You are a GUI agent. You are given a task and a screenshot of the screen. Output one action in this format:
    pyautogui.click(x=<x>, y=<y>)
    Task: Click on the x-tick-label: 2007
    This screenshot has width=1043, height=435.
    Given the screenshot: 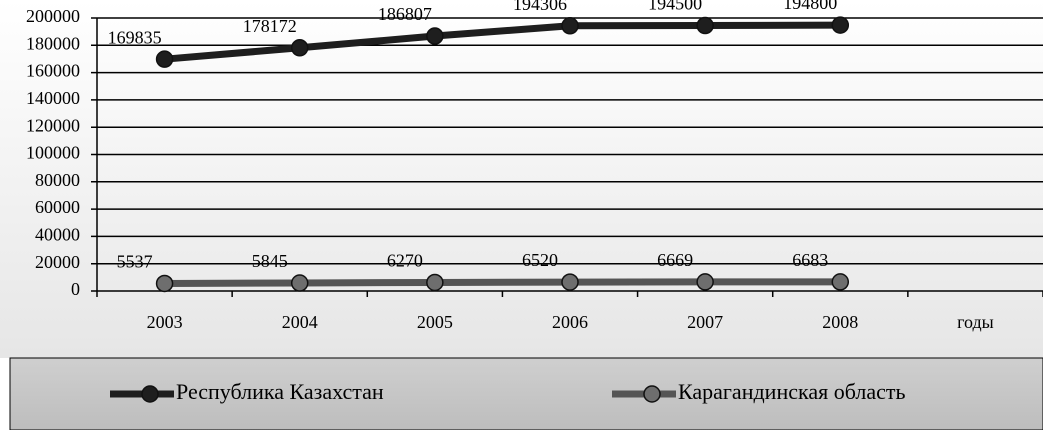 What is the action you would take?
    pyautogui.click(x=705, y=322)
    